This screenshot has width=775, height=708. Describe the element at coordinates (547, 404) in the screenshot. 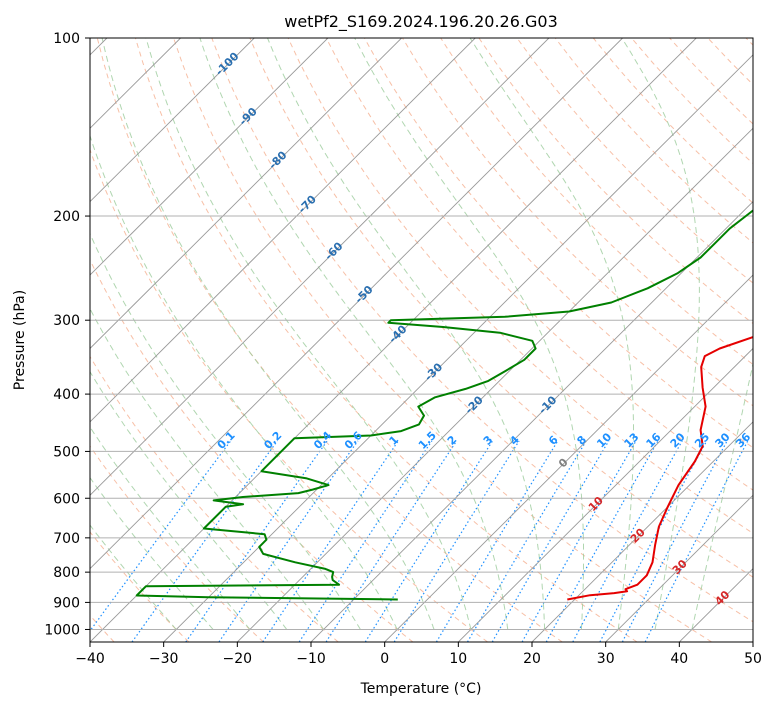

I see `isotherm-label: -10` at that location.